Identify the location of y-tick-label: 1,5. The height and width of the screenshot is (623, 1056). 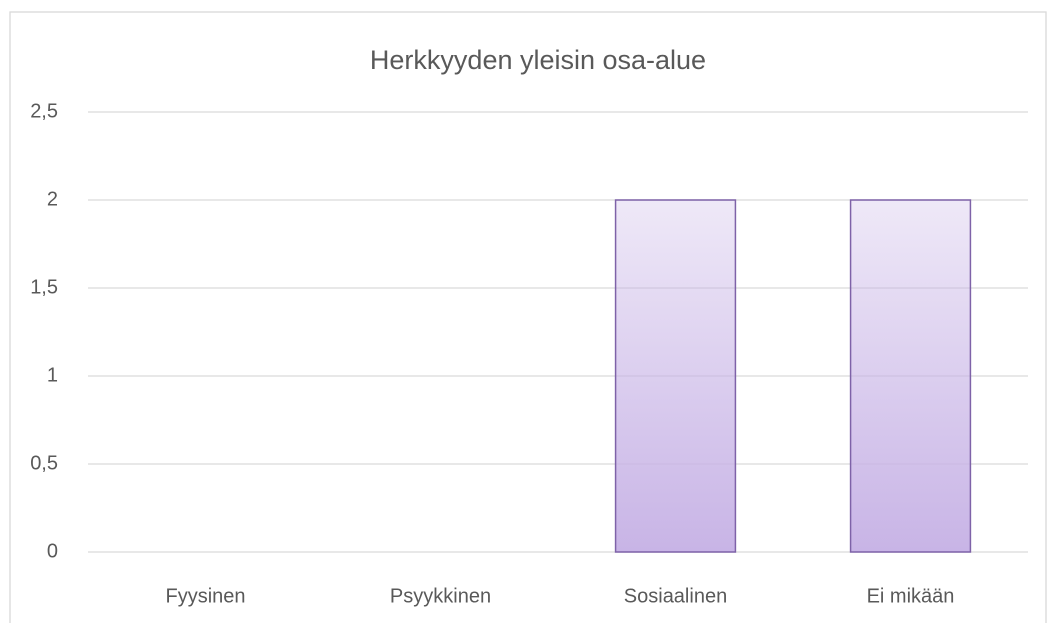
(44, 287).